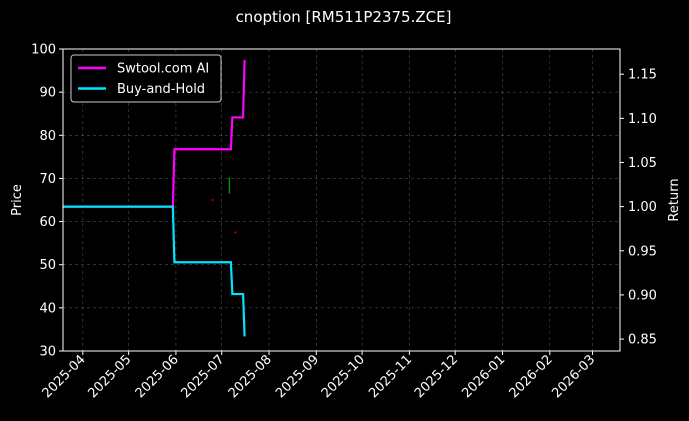 The height and width of the screenshot is (421, 689). I want to click on y-tick-label-left: 100, so click(43, 50).